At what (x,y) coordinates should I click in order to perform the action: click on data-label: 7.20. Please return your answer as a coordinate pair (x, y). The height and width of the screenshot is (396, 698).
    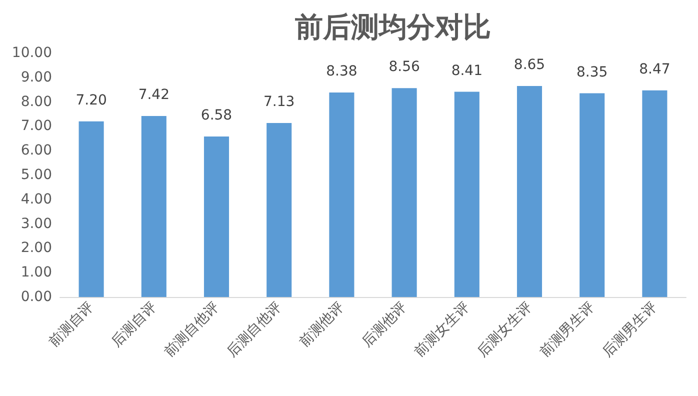
    Looking at the image, I should click on (91, 100).